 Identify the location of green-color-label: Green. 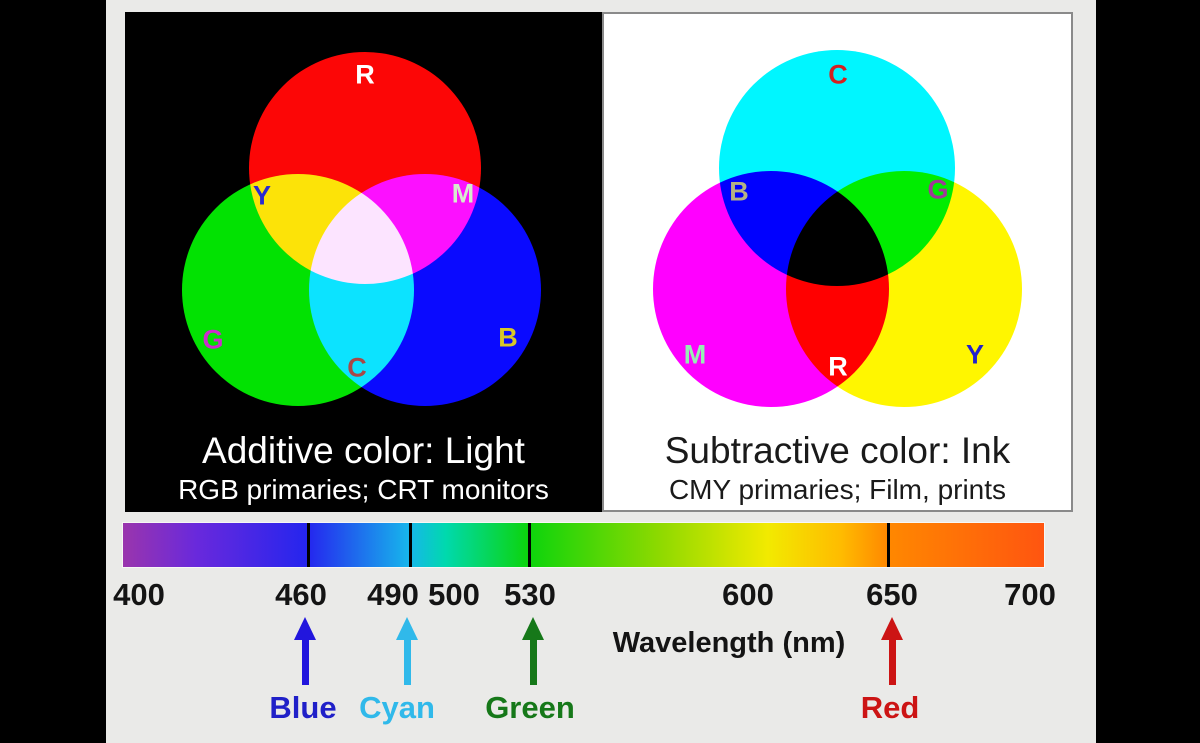
(530, 707).